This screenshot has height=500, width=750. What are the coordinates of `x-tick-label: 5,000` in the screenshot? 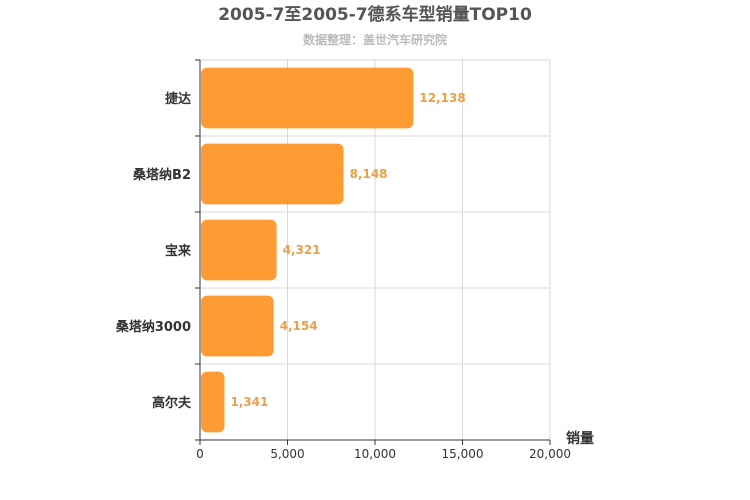 It's located at (287, 454).